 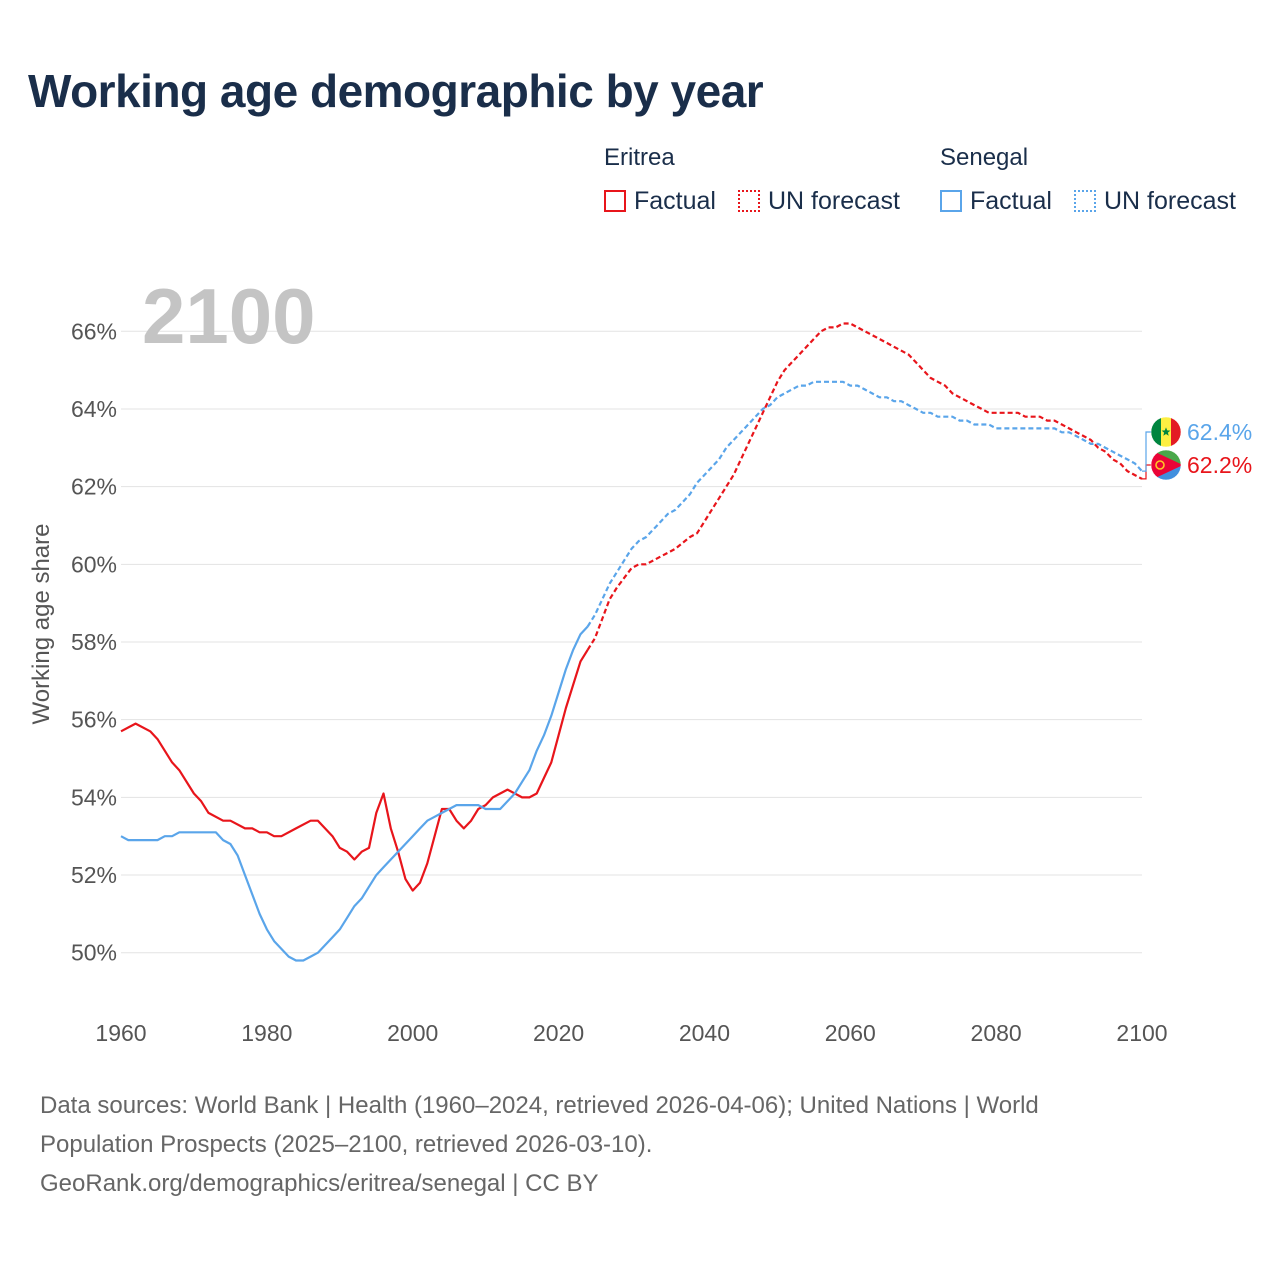 I want to click on senegal-factual-line, so click(x=354, y=793).